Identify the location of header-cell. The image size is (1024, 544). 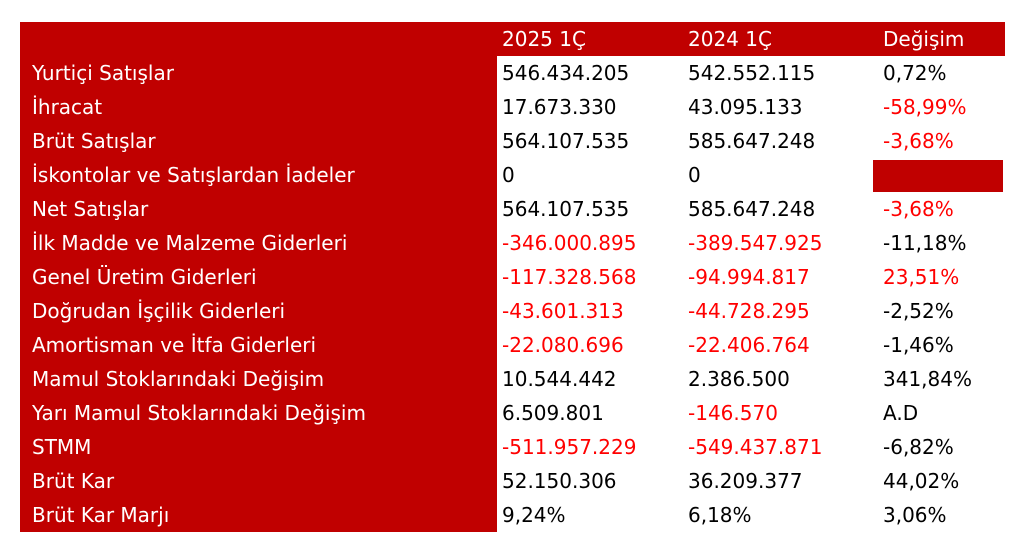
(258, 39).